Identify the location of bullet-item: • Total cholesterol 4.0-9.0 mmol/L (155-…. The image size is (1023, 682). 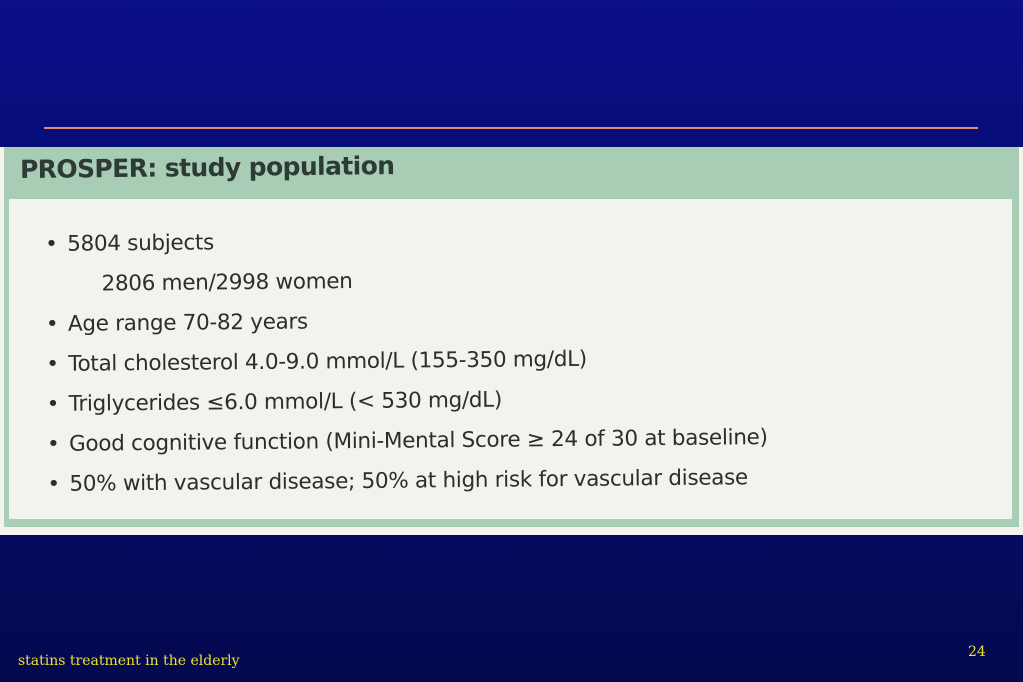
(406, 361).